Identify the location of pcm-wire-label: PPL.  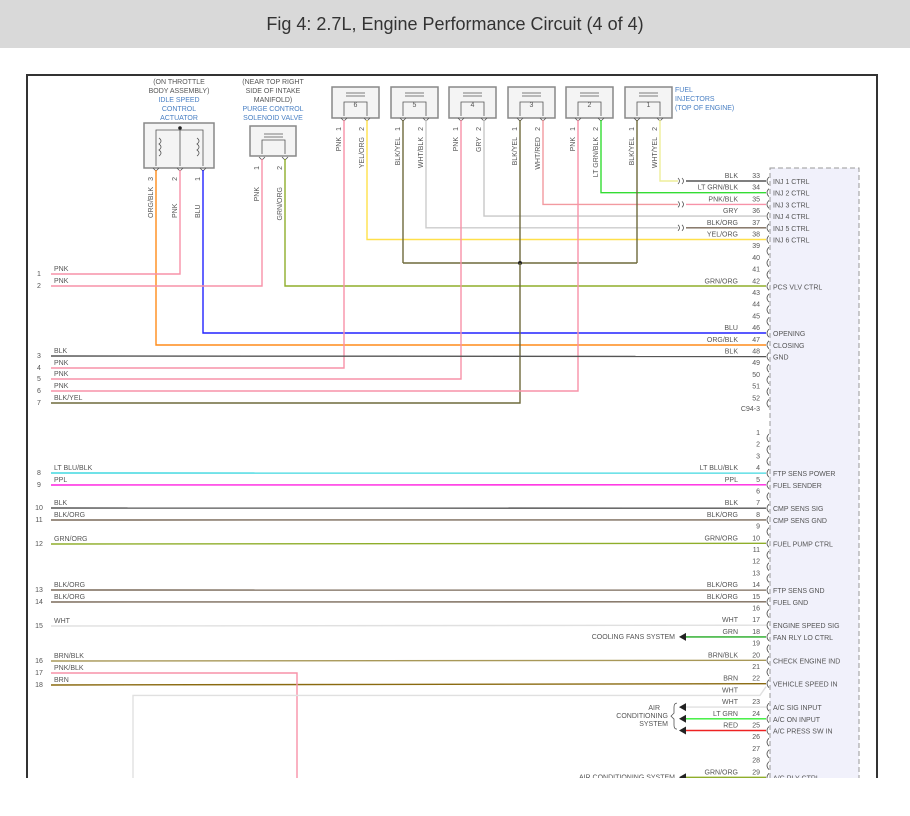
(731, 480).